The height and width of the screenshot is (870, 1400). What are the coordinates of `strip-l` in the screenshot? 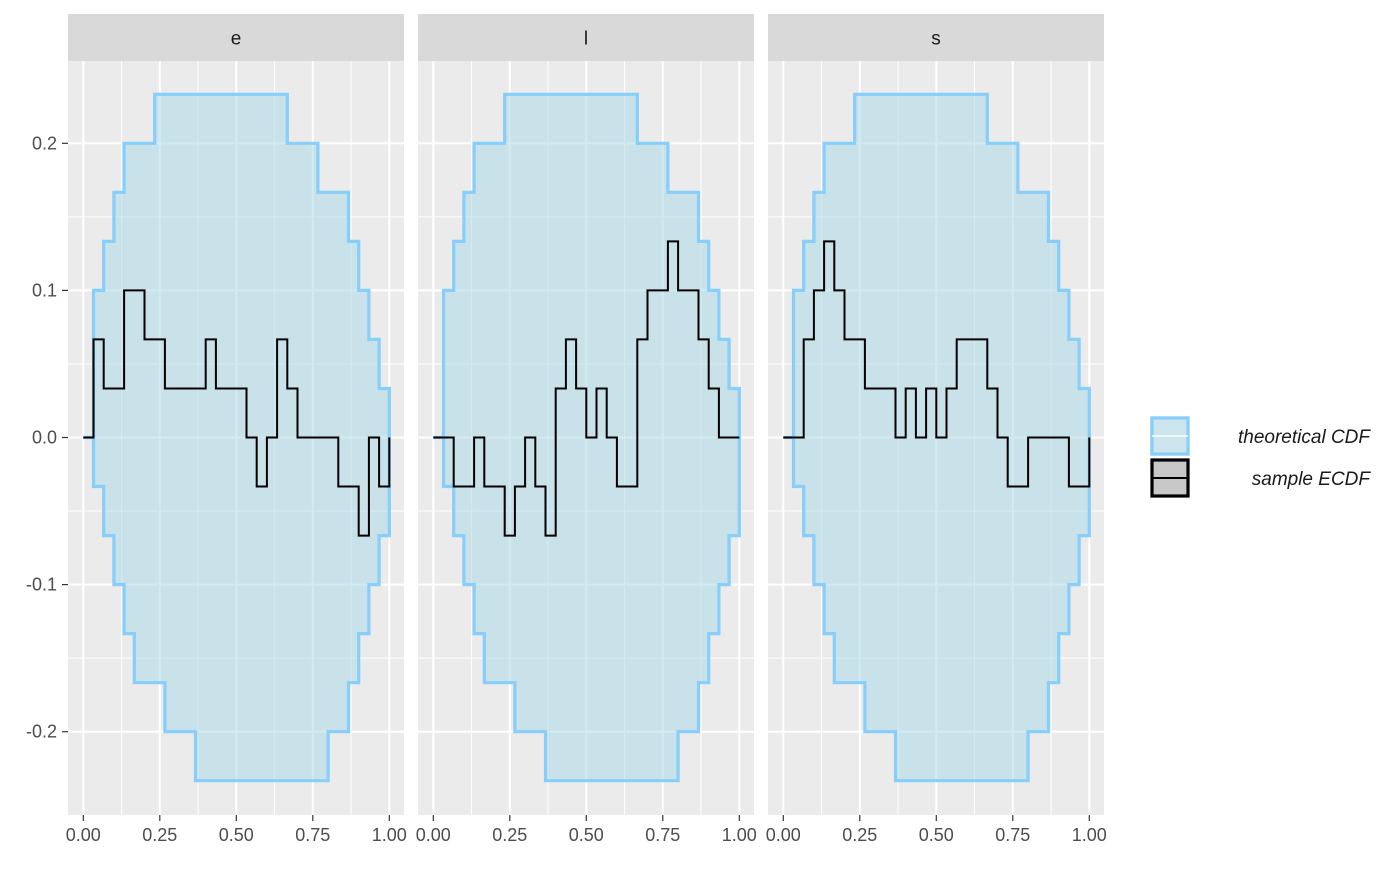 It's located at (586, 37).